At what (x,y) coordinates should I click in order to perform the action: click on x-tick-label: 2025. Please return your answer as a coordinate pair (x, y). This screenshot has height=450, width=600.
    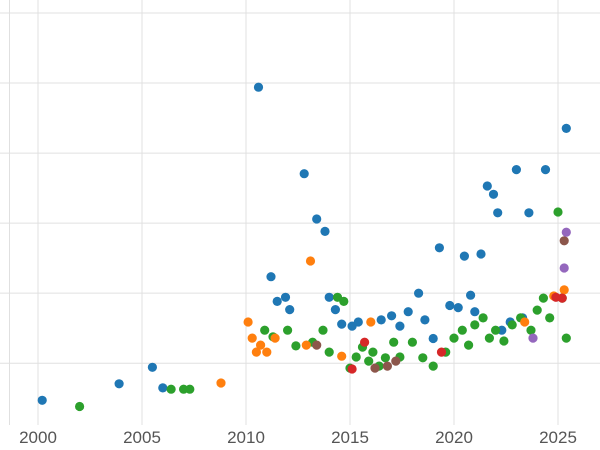
    Looking at the image, I should click on (558, 437).